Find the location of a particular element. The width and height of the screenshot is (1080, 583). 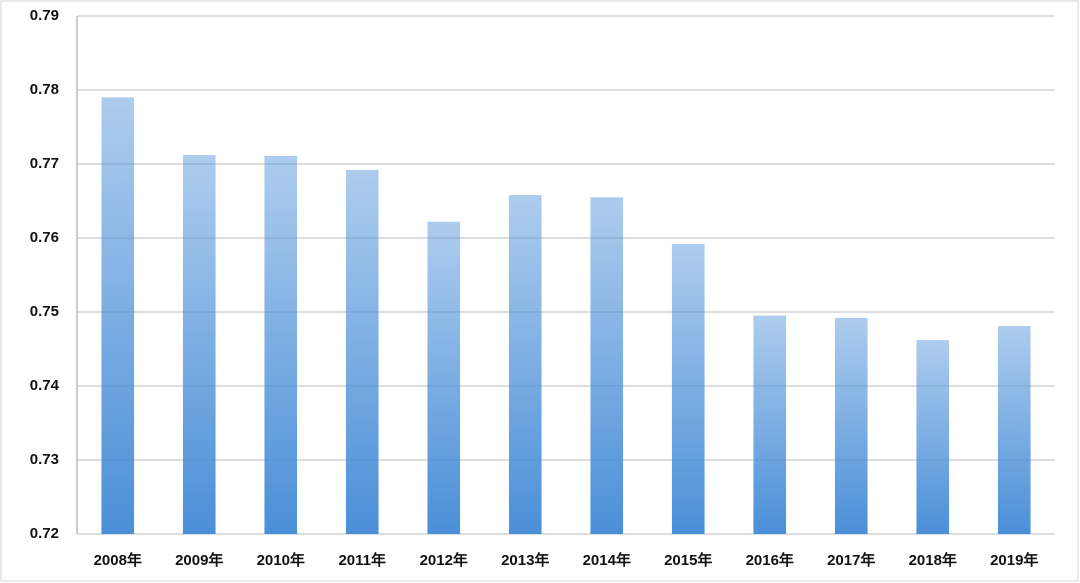

x-tick-label: 2011年 is located at coordinates (362, 560).